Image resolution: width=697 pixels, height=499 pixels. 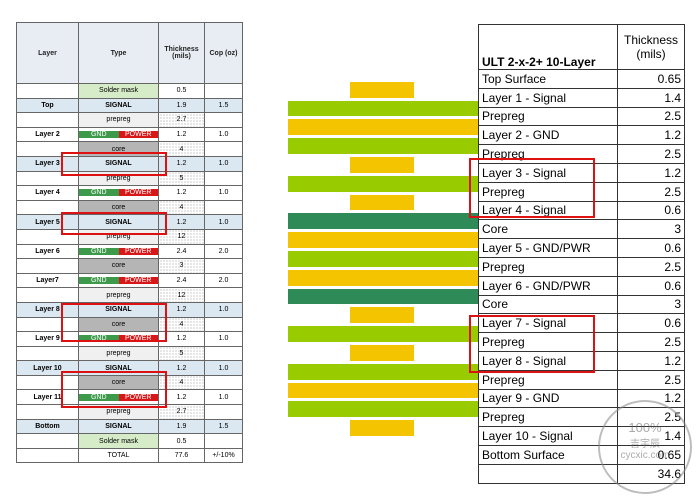 I want to click on right-layer-name: Layer 1 - Signal, so click(x=548, y=97).